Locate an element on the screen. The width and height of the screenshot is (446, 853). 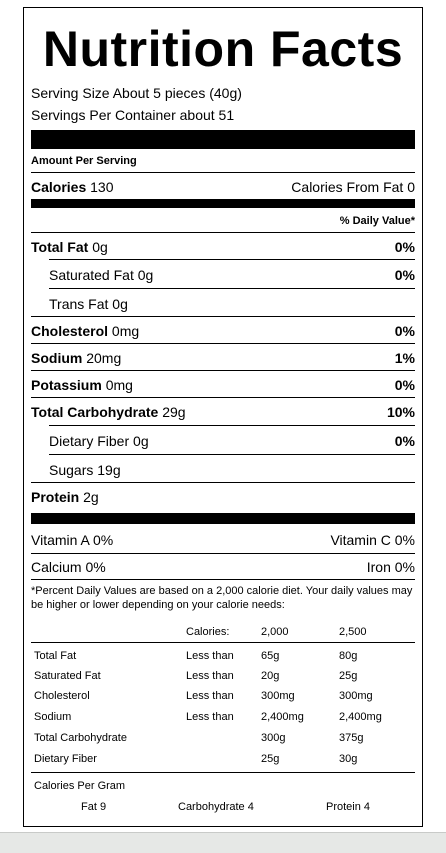
table-header-cell: 2,000 is located at coordinates (275, 632).